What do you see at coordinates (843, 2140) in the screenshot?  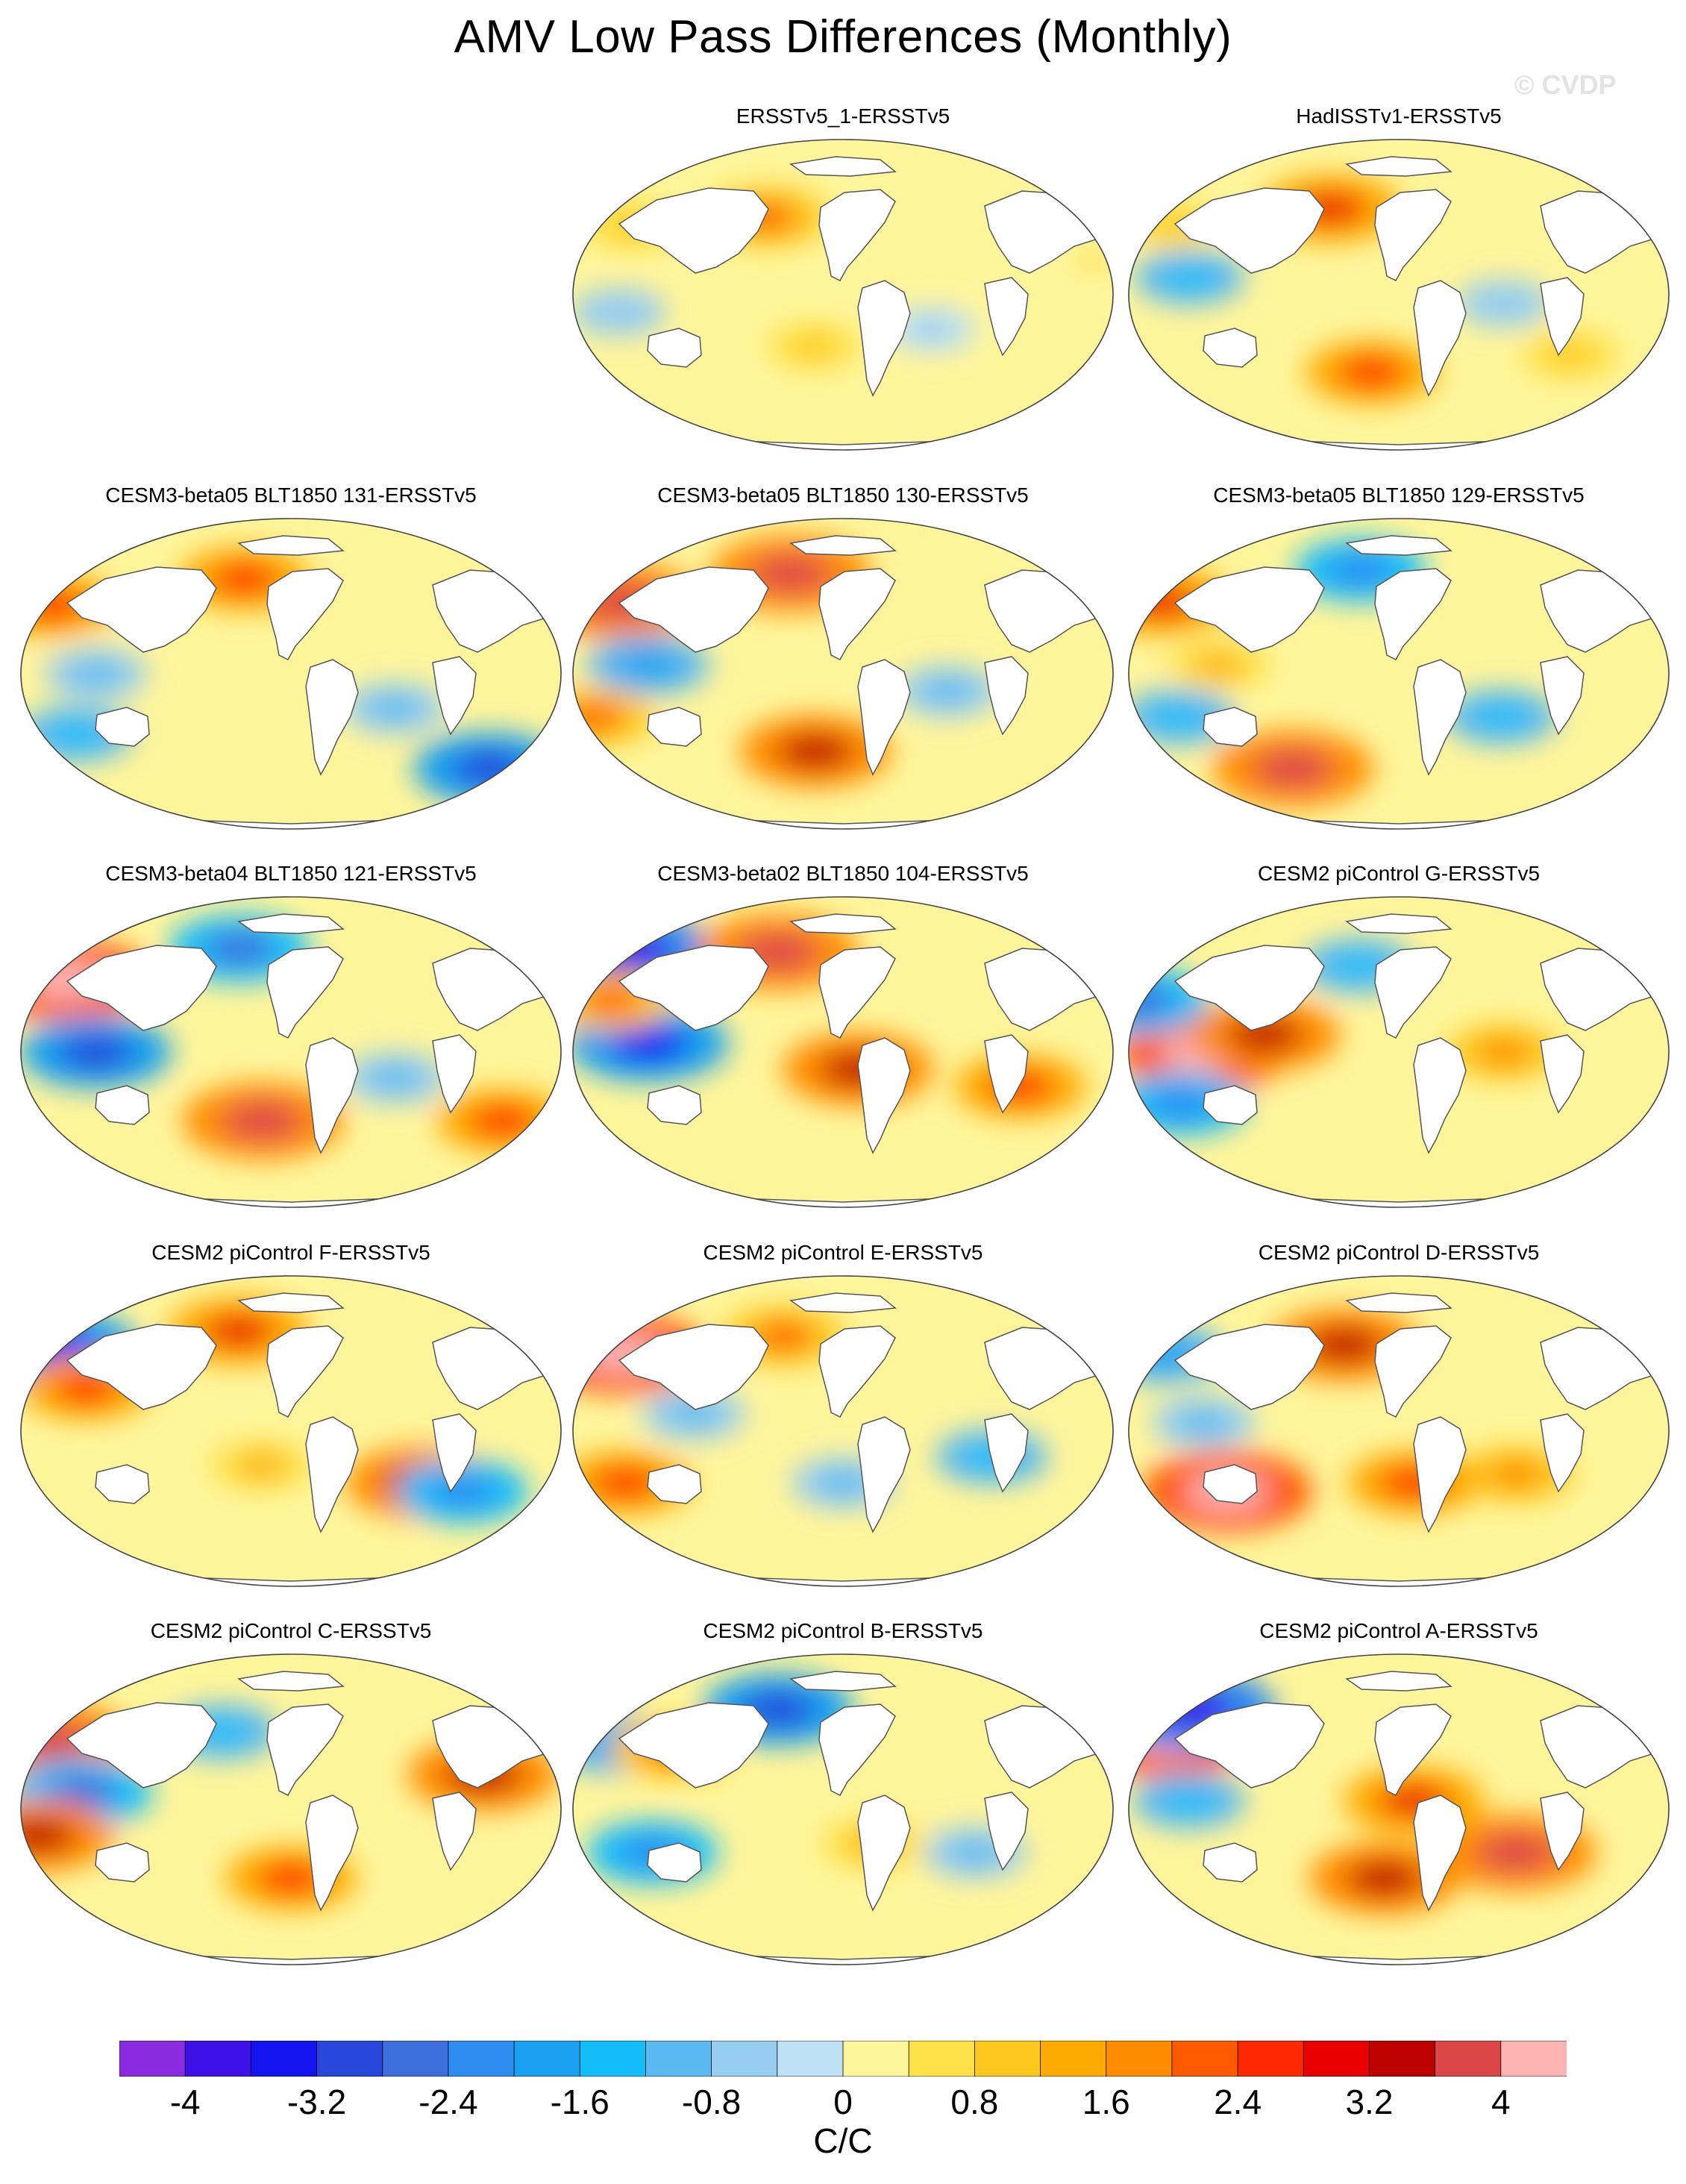 I see `colorbar-units-label: C/C` at bounding box center [843, 2140].